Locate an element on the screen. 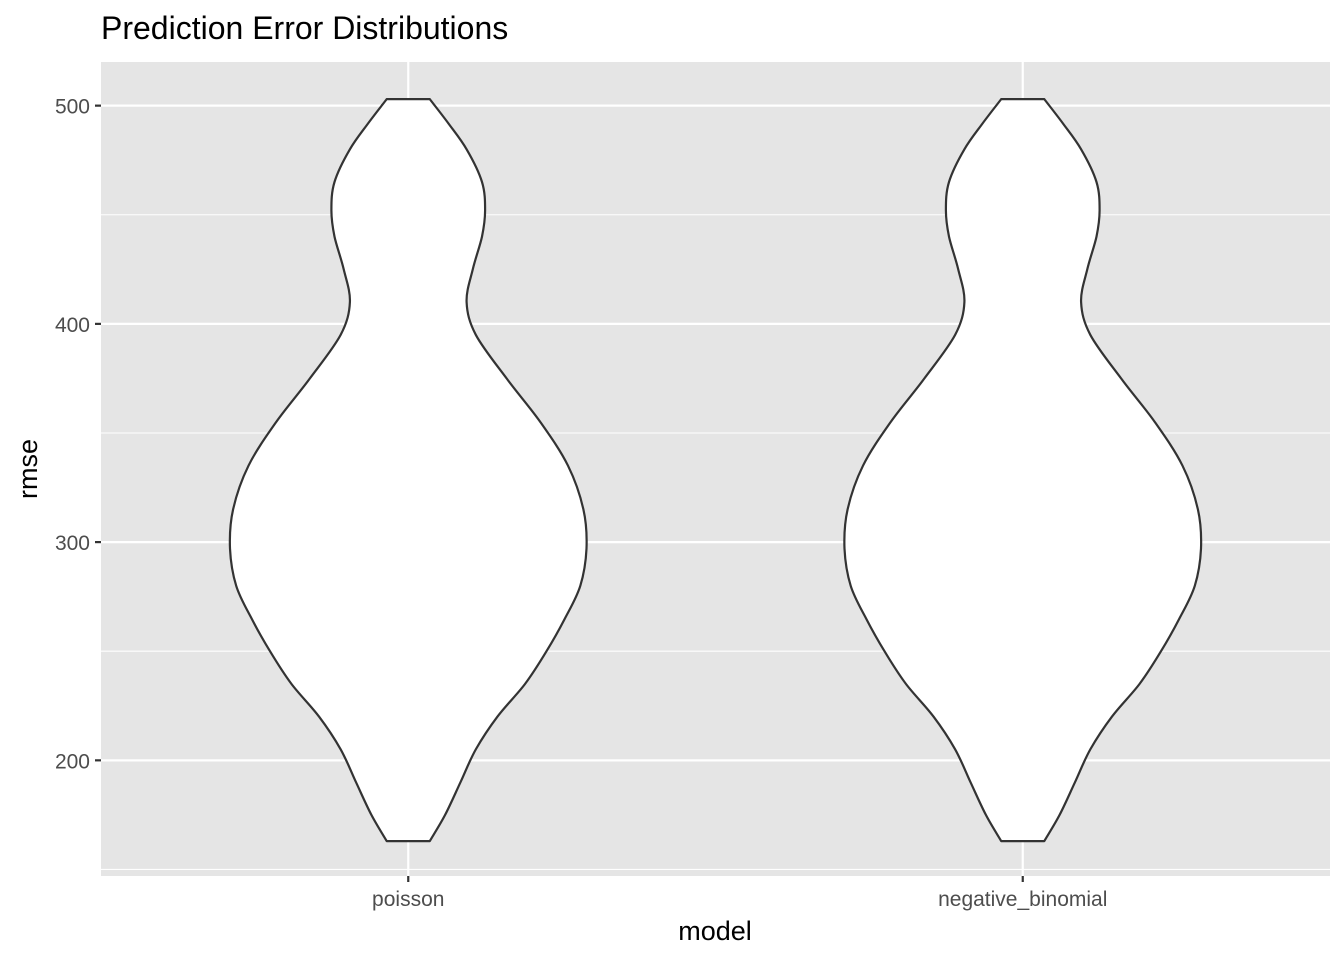 Image resolution: width=1344 pixels, height=965 pixels. y-tick-label: 200 is located at coordinates (72, 761).